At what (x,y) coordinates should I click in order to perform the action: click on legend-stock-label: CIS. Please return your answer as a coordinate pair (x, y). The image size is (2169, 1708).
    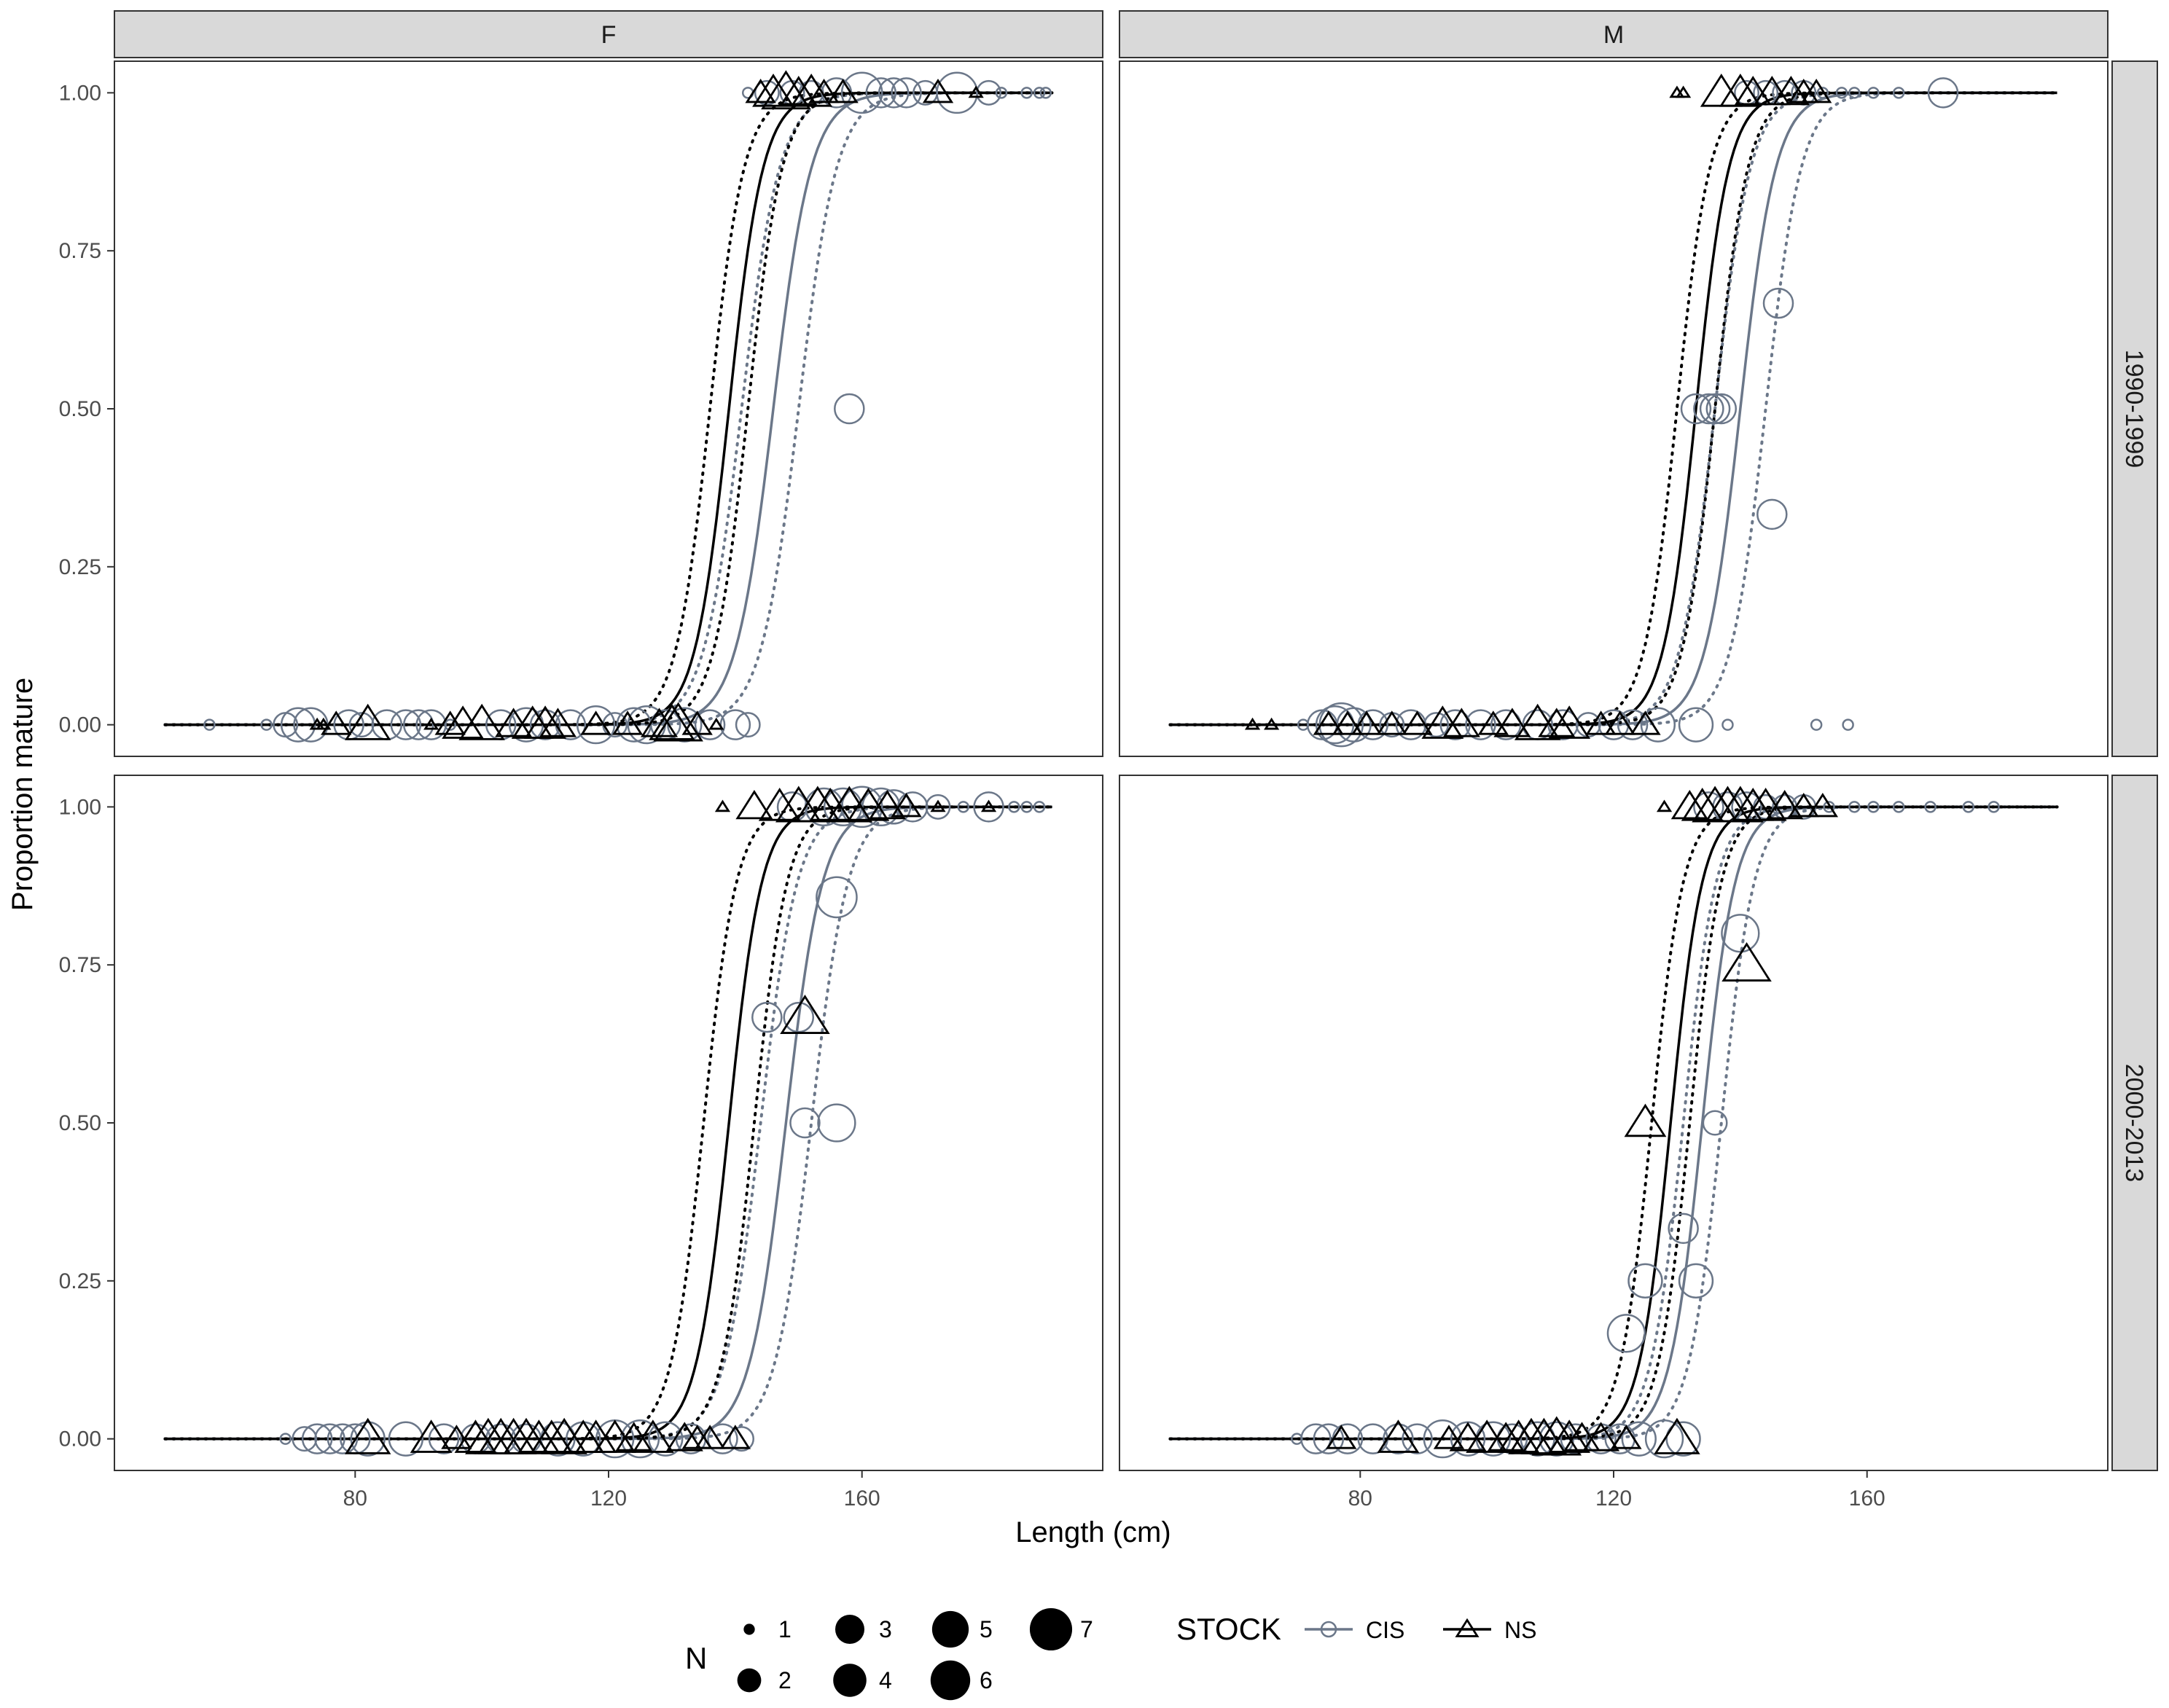
    Looking at the image, I should click on (1385, 1630).